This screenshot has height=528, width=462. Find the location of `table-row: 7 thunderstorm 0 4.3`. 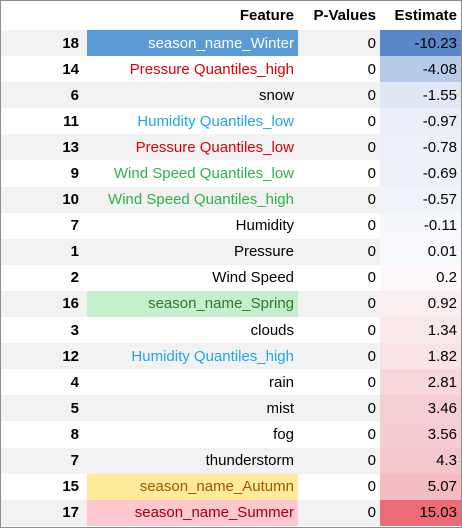

table-row: 7 thunderstorm 0 4.3 is located at coordinates (231, 460).